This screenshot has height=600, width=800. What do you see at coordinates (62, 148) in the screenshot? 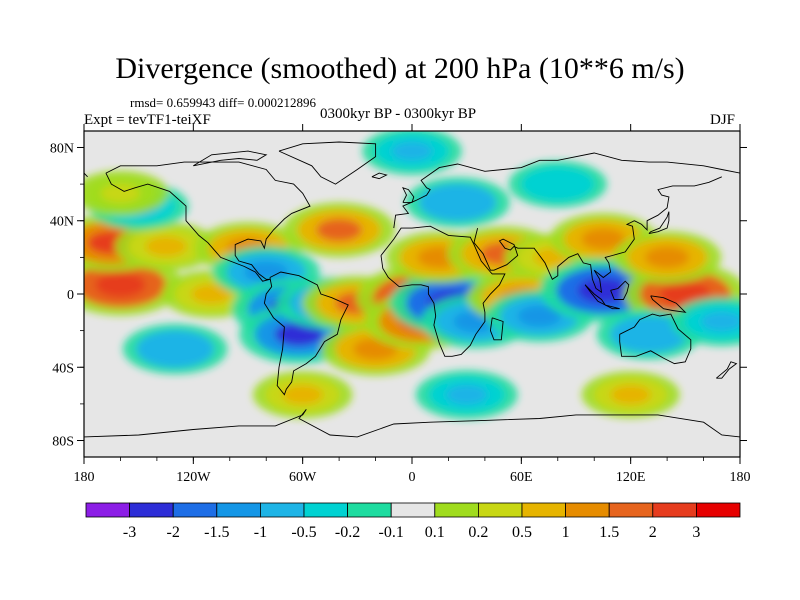
I see `lat-label: 80N` at bounding box center [62, 148].